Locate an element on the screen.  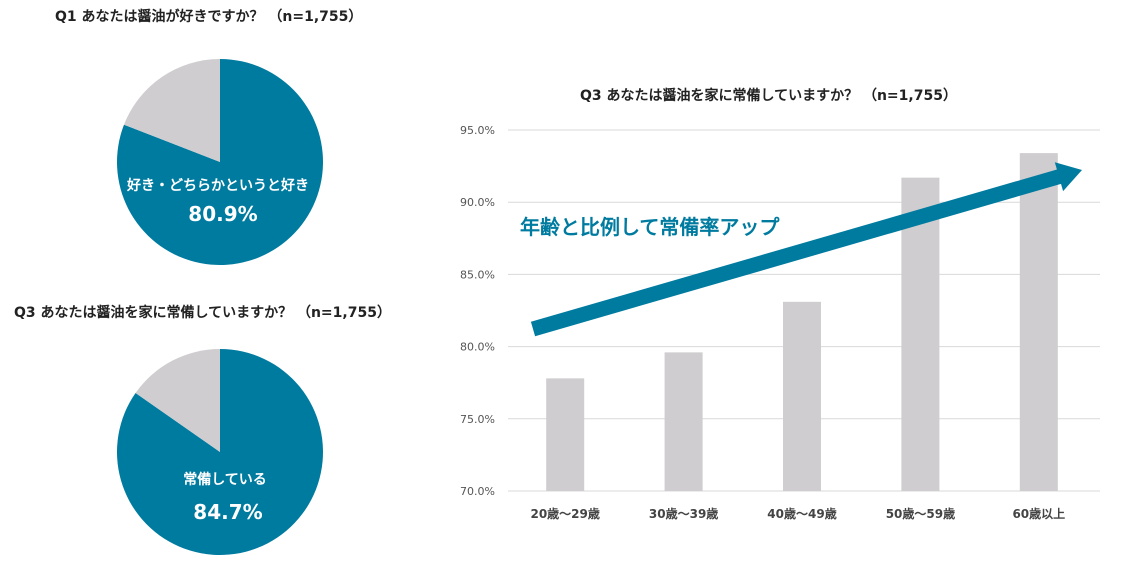
bar-y-ticks: 95.0% 90.0% 85.0% 80.0% 75.0% 70.0% is located at coordinates (477, 311).